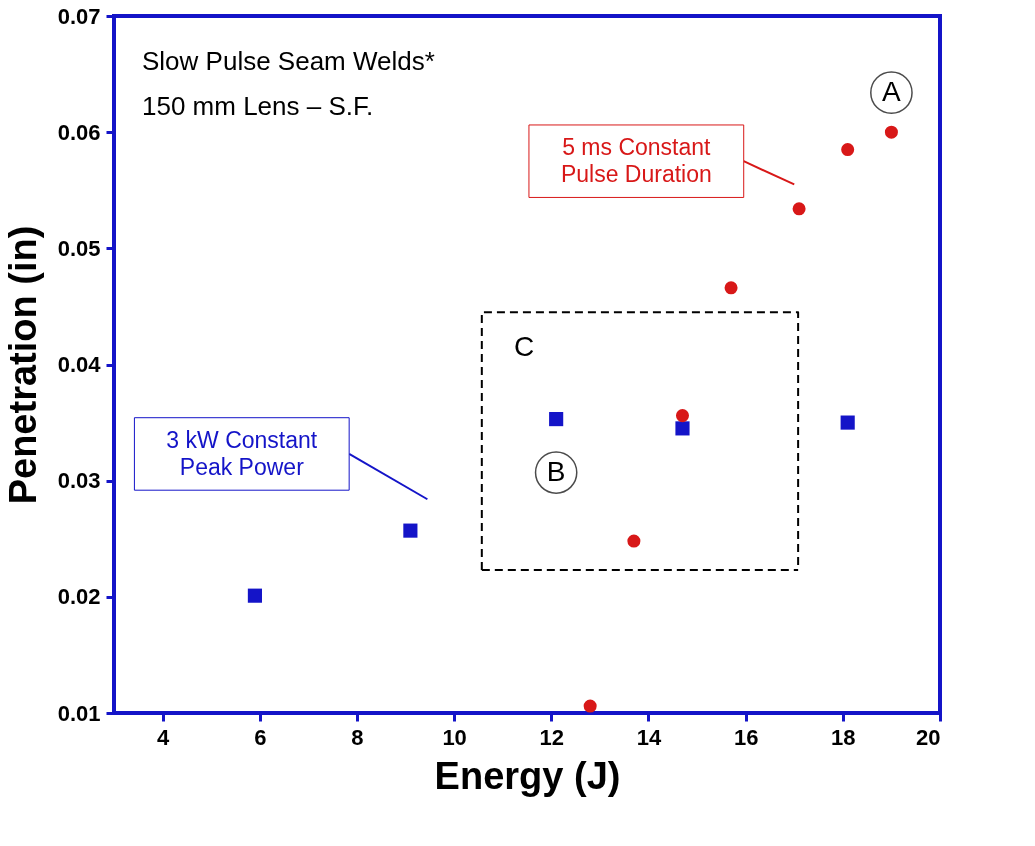 This screenshot has height=846, width=1035. What do you see at coordinates (556, 471) in the screenshot?
I see `annotation: B` at bounding box center [556, 471].